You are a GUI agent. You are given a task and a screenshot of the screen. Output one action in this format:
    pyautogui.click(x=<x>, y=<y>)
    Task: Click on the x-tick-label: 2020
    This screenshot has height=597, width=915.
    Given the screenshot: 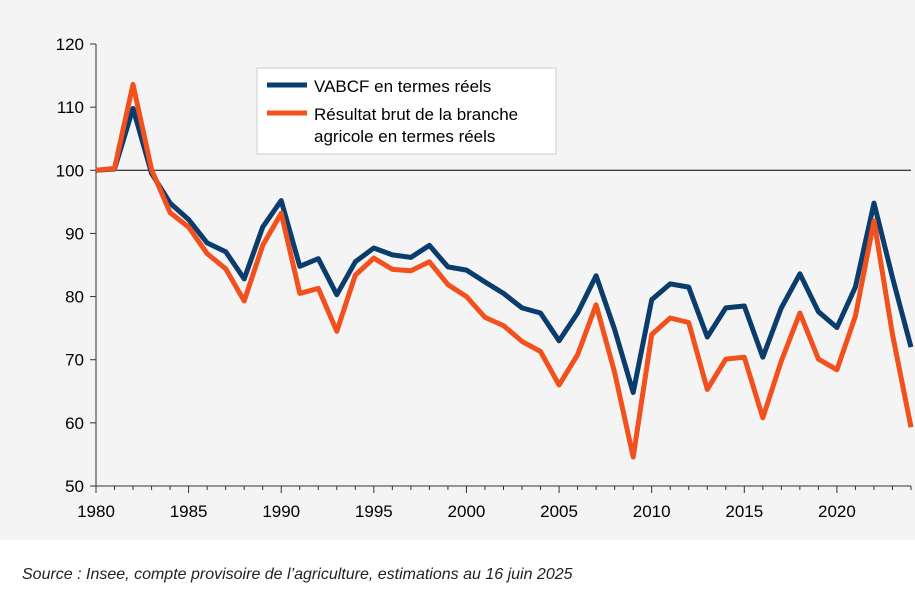 What is the action you would take?
    pyautogui.click(x=837, y=511)
    